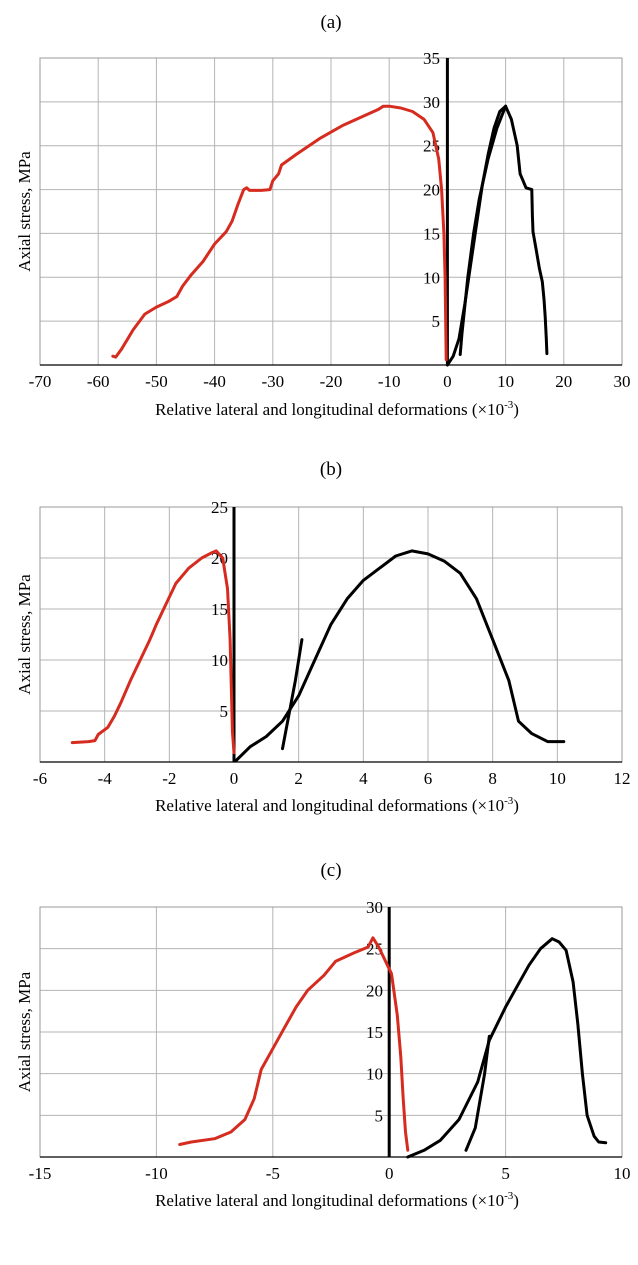 The height and width of the screenshot is (1265, 638). I want to click on chart-c-x-tick-label: 0, so click(389, 1173).